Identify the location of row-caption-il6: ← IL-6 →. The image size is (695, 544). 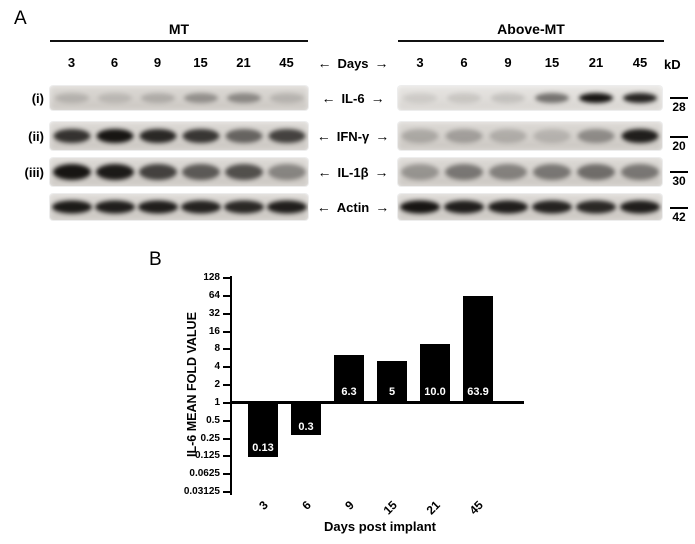
(353, 98).